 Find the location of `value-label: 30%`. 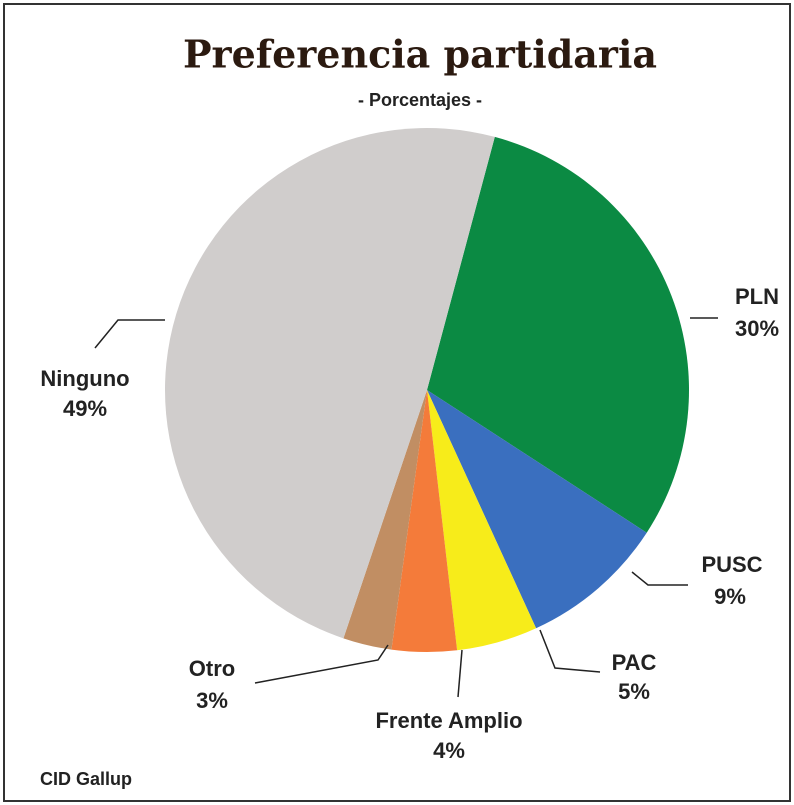

value-label: 30% is located at coordinates (757, 328).